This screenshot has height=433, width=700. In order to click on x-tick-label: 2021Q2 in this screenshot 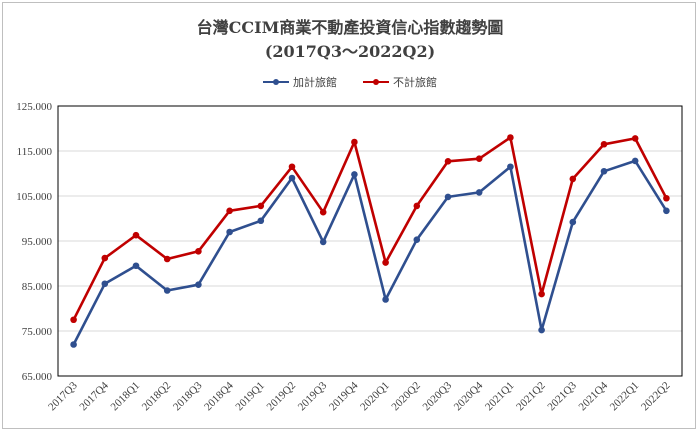, I will do `click(531, 397)`.